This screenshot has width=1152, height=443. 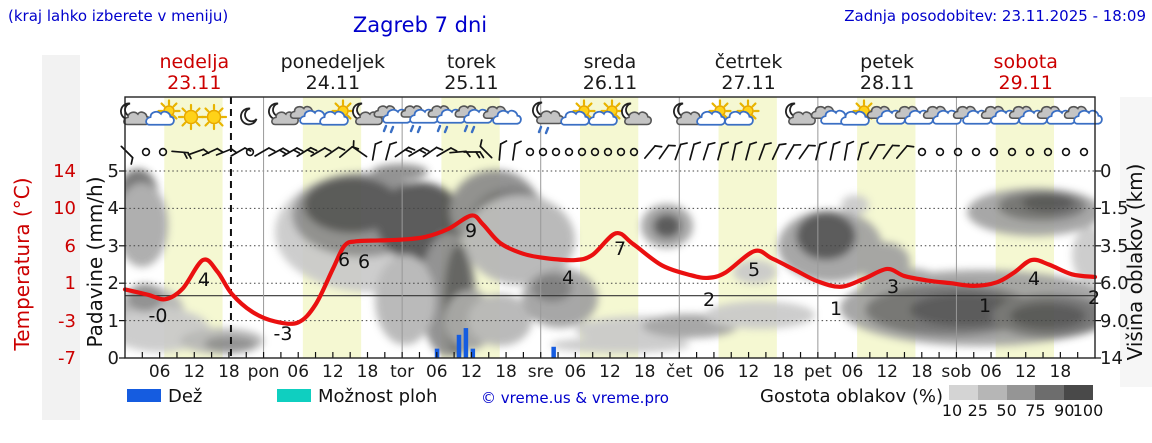 I want to click on temp-value-label: 3, so click(x=893, y=287).